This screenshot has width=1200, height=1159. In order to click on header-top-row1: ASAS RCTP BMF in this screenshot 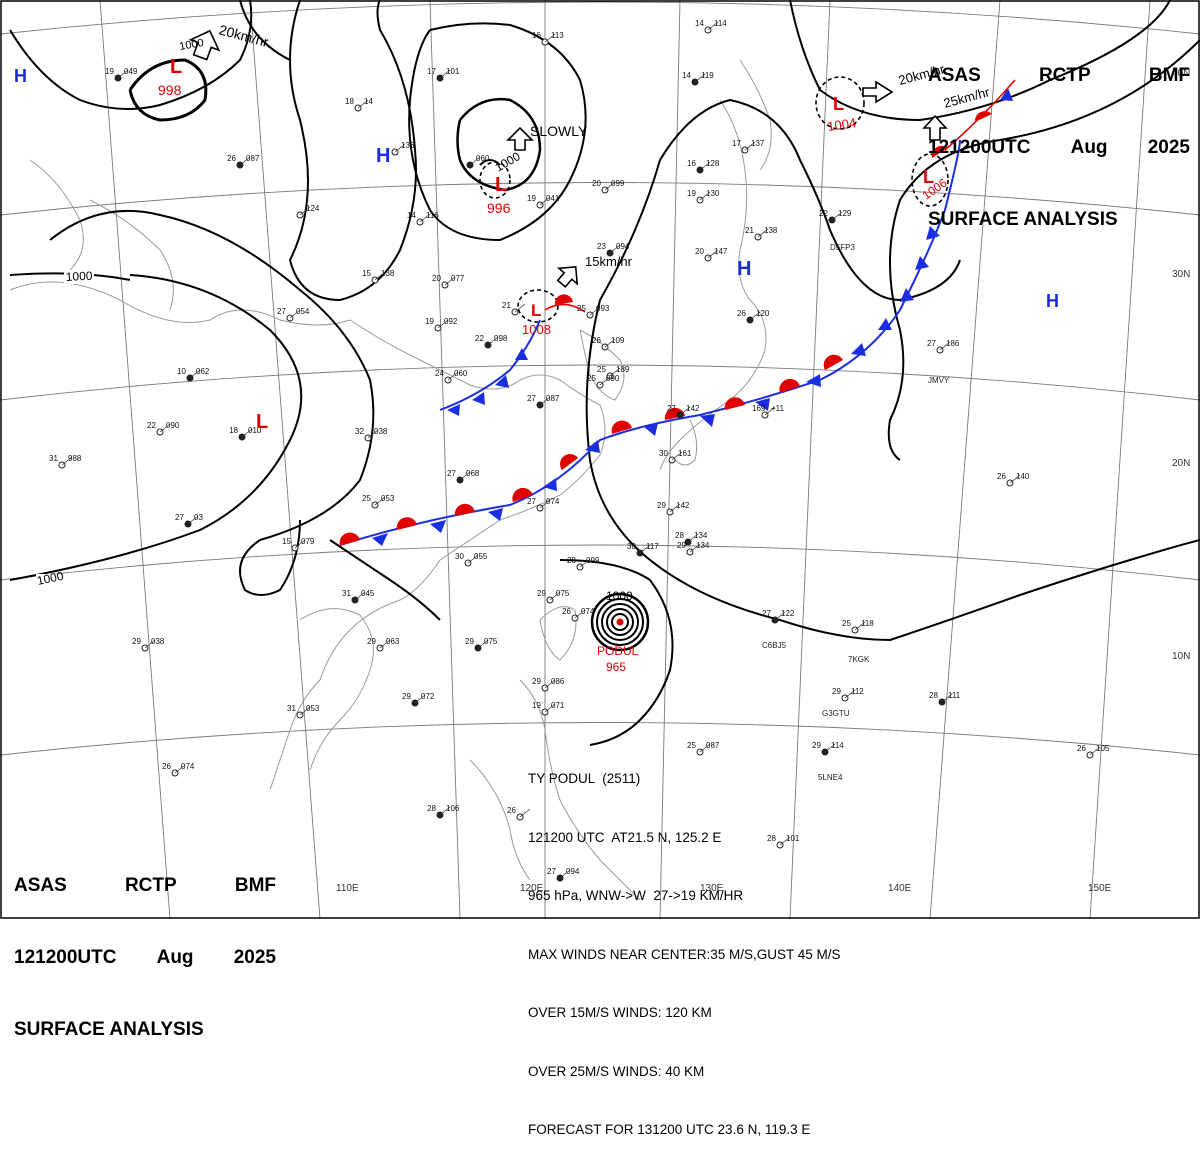, I will do `click(1059, 76)`.